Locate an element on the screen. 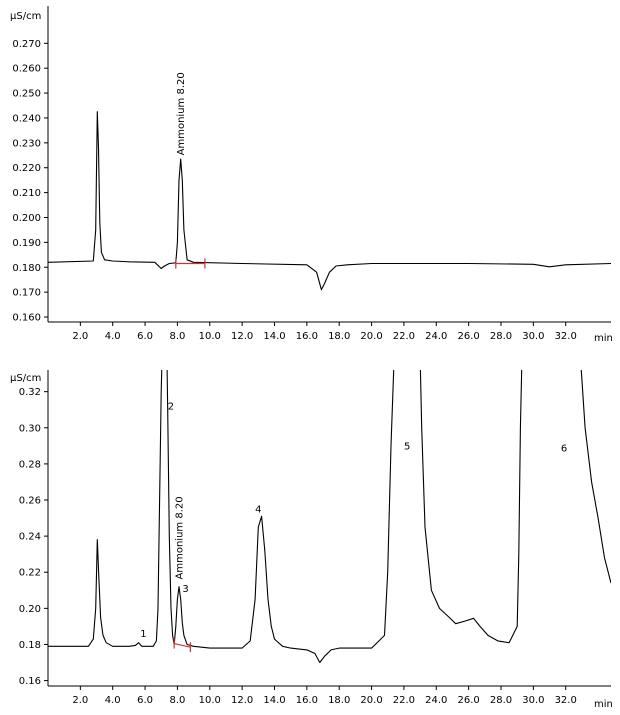  y-tick-label: 0.32 is located at coordinates (30, 392).